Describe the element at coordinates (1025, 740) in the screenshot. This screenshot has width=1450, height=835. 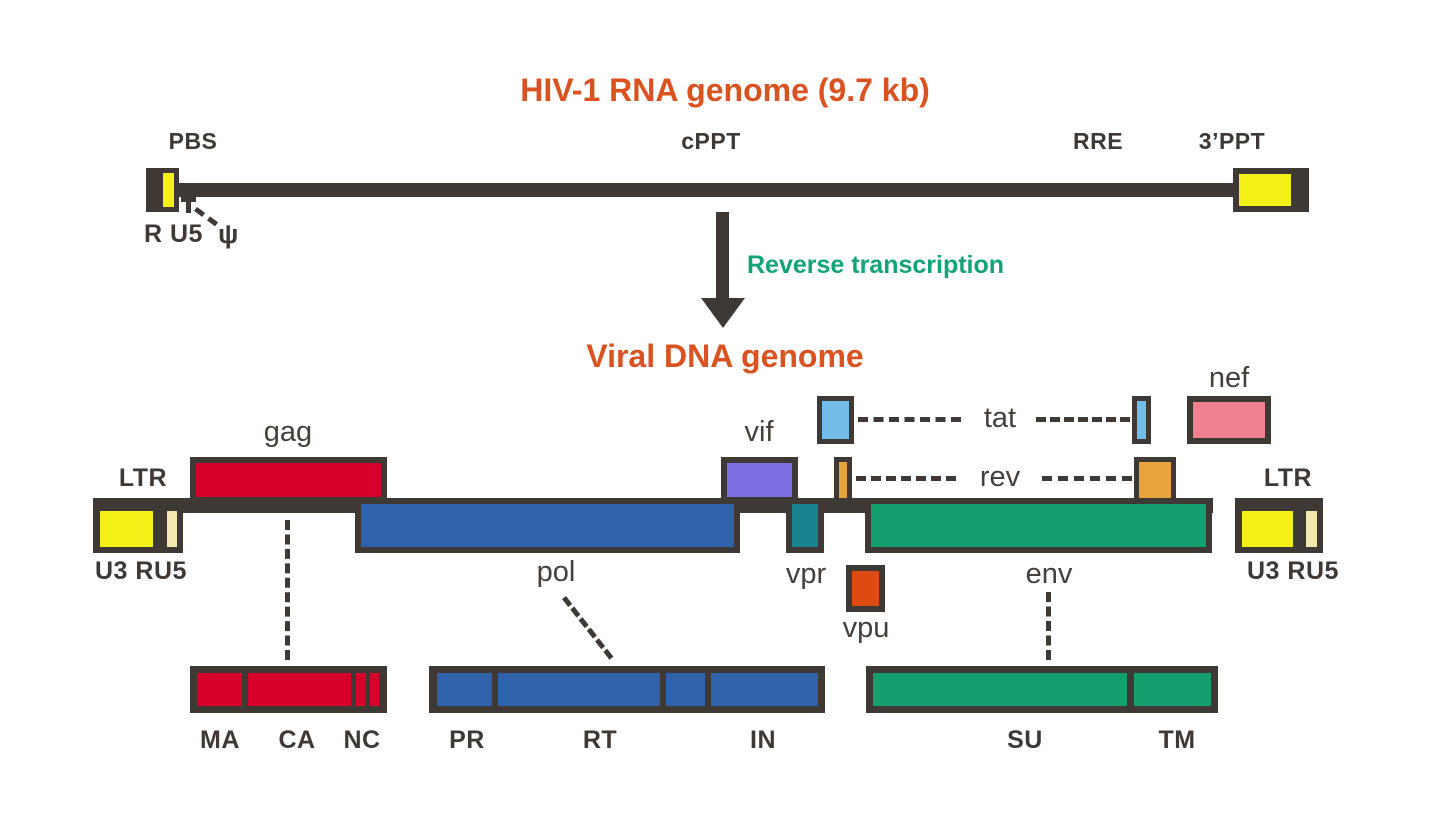
I see `su-label: SU` at that location.